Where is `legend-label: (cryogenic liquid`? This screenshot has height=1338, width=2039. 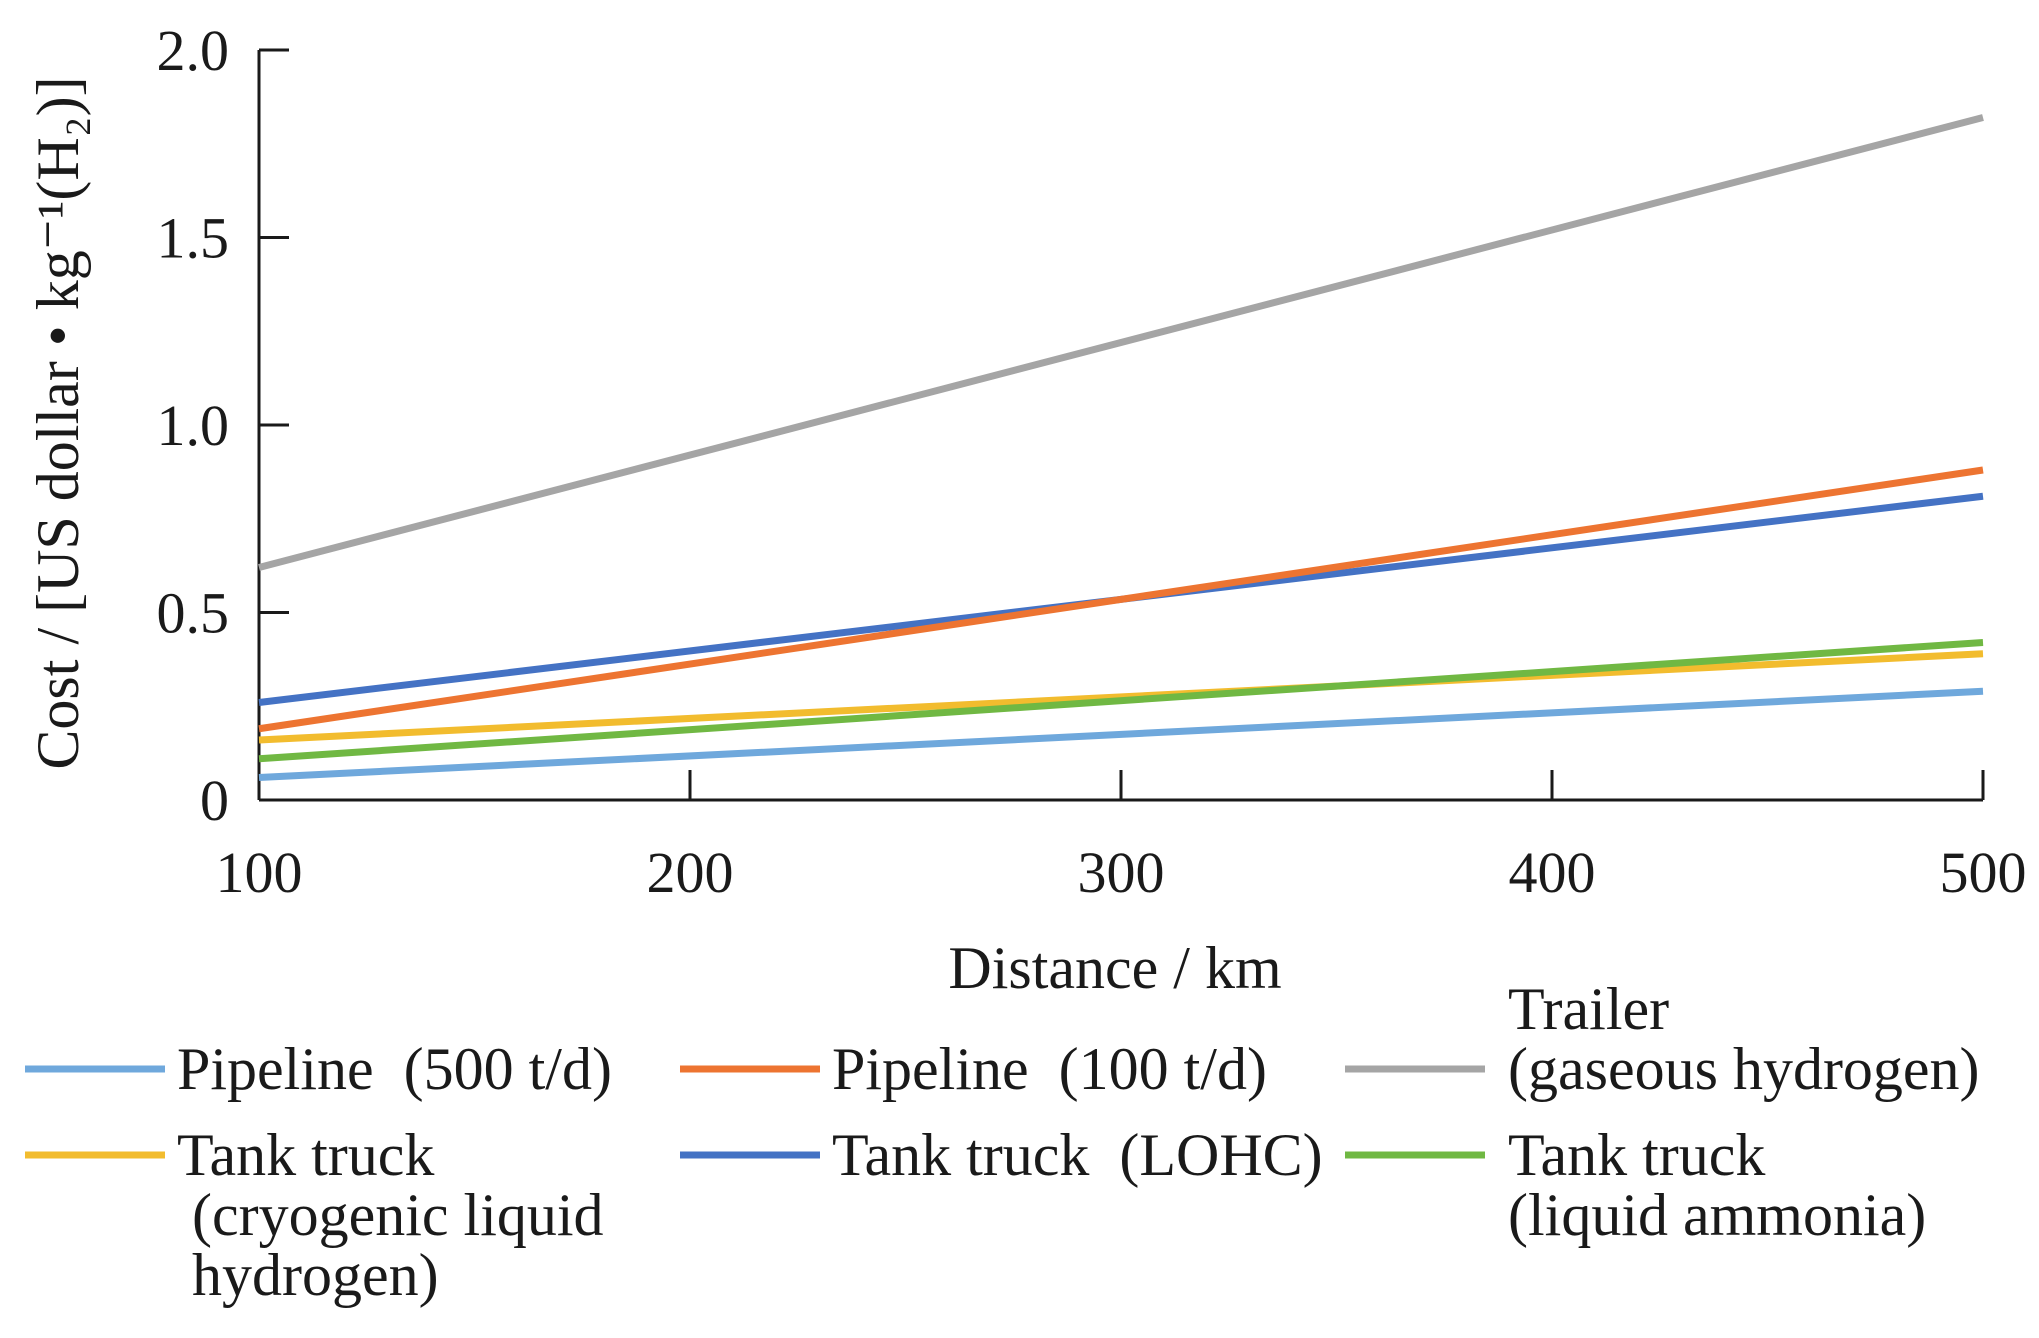 legend-label: (cryogenic liquid is located at coordinates (390, 1215).